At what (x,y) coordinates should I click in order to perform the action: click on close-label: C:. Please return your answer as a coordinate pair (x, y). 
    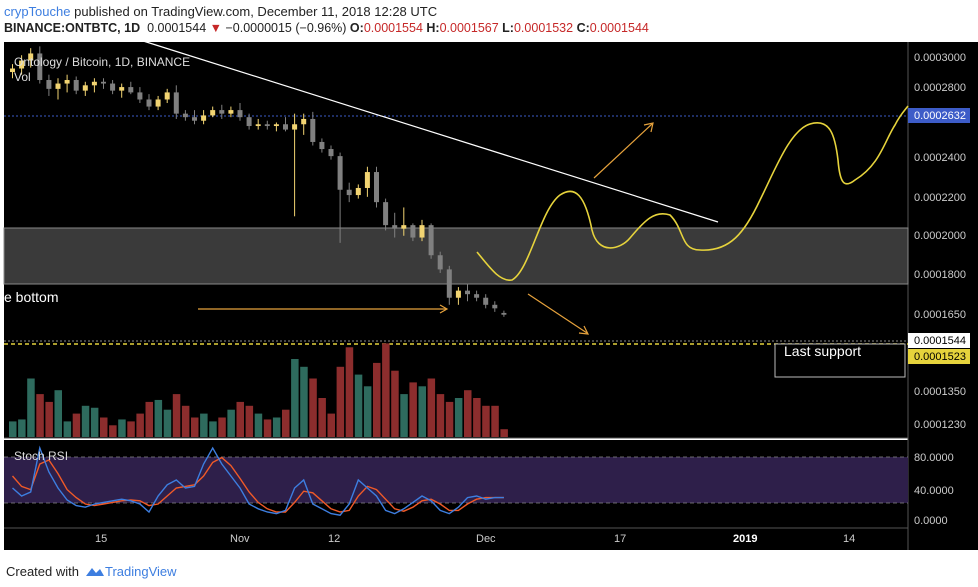
    Looking at the image, I should click on (583, 28).